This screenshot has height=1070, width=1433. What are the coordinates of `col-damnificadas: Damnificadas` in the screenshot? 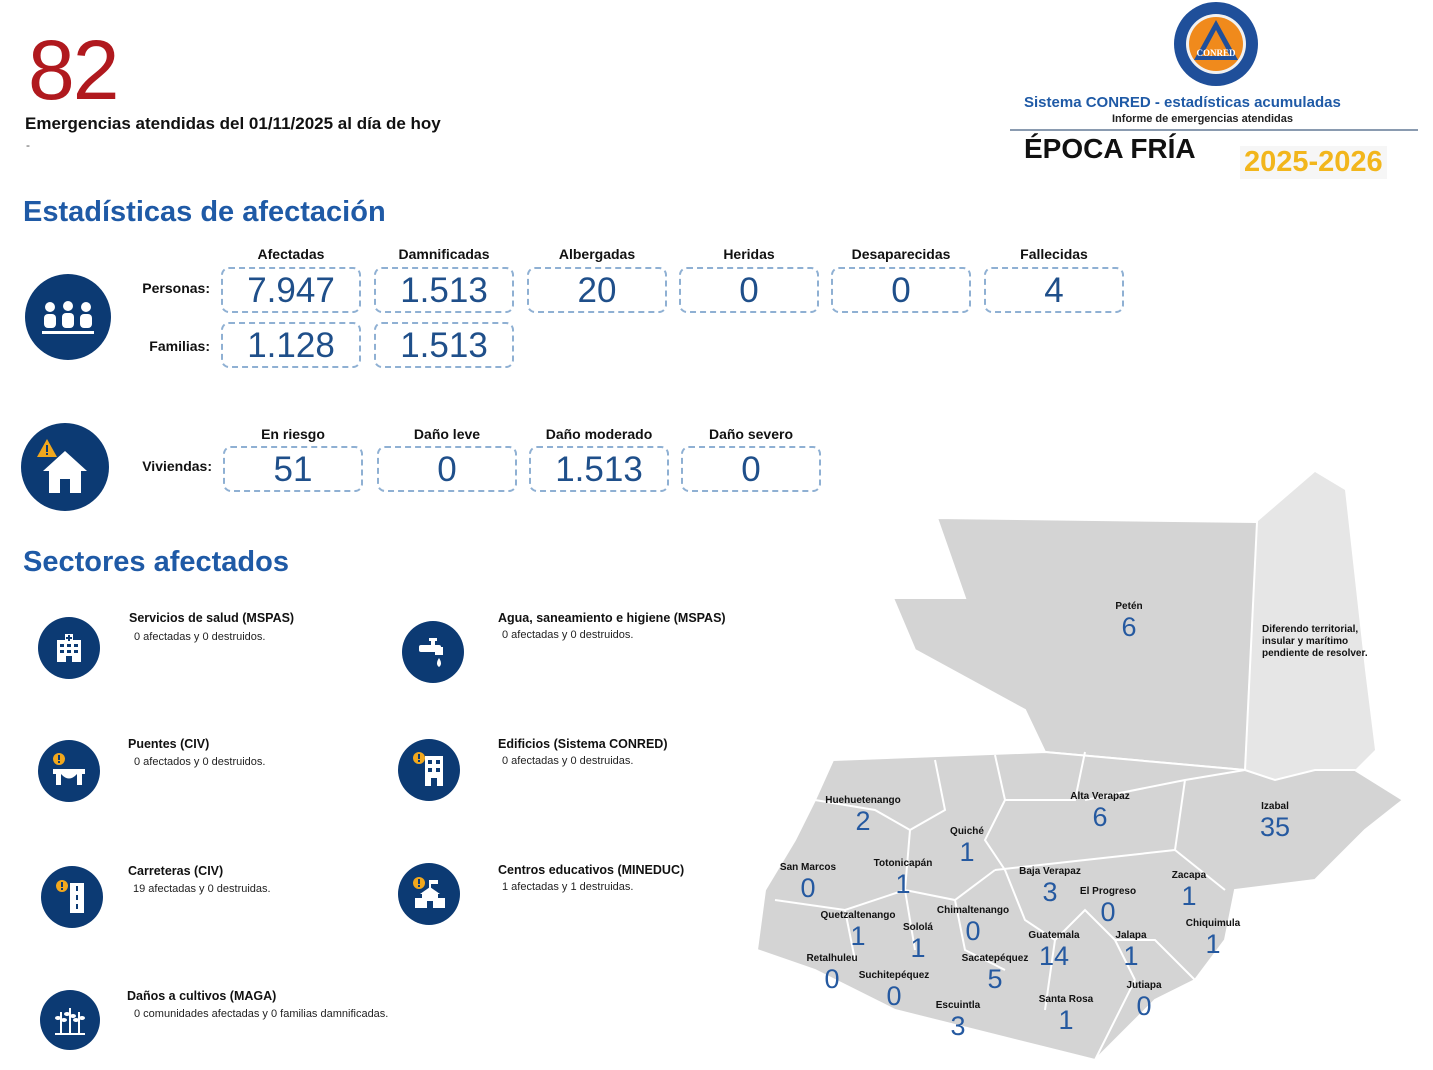 It's located at (444, 254).